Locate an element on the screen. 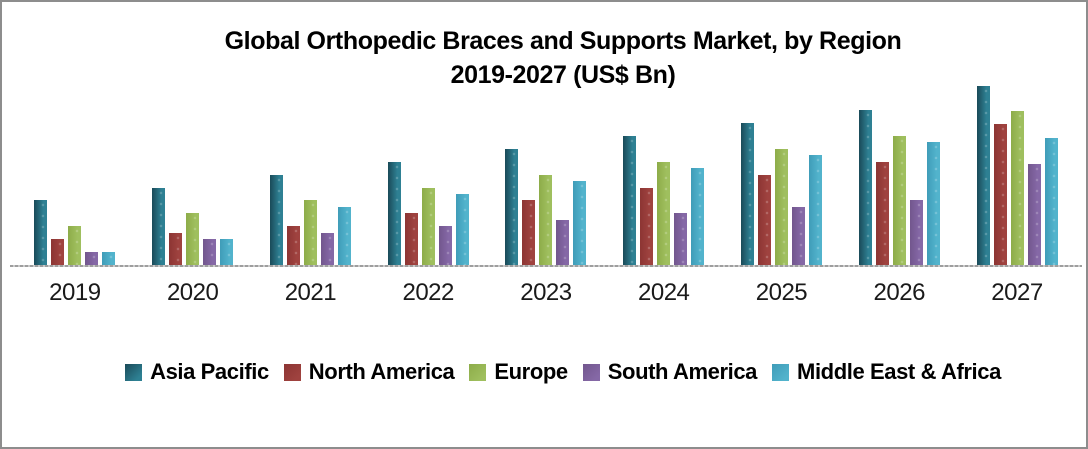 This screenshot has width=1088, height=449. bar-north-america-2020 is located at coordinates (176, 249).